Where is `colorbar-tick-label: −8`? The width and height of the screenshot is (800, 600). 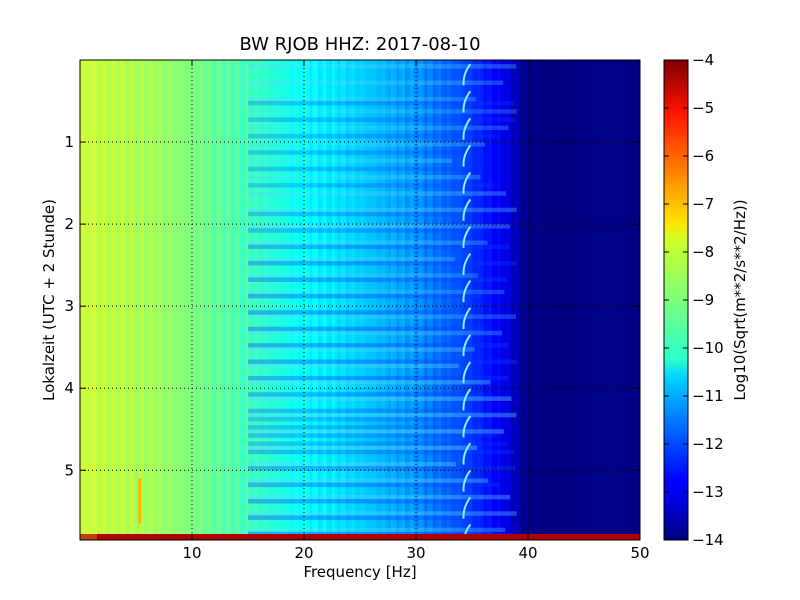
colorbar-tick-label: −8 is located at coordinates (703, 252).